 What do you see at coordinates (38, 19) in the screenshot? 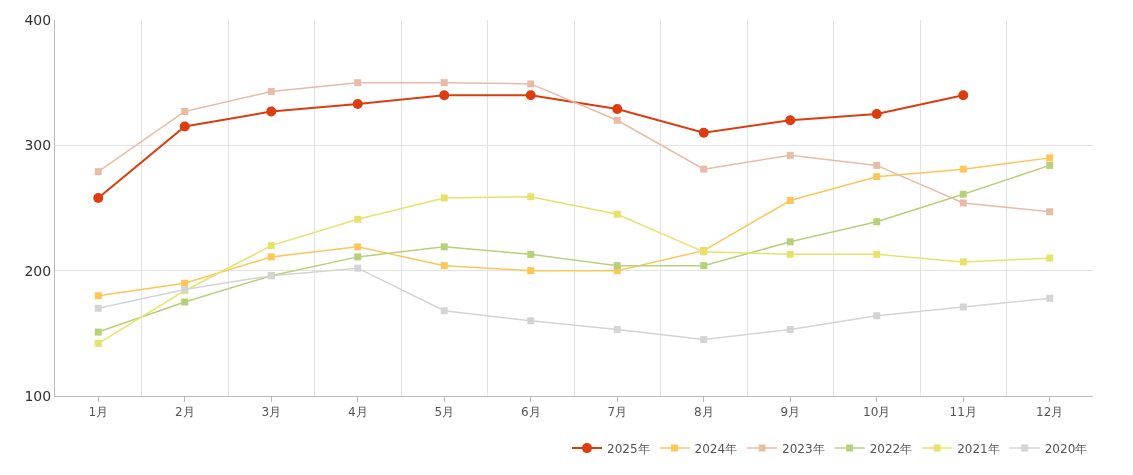
I see `y-tick-label: 400` at bounding box center [38, 19].